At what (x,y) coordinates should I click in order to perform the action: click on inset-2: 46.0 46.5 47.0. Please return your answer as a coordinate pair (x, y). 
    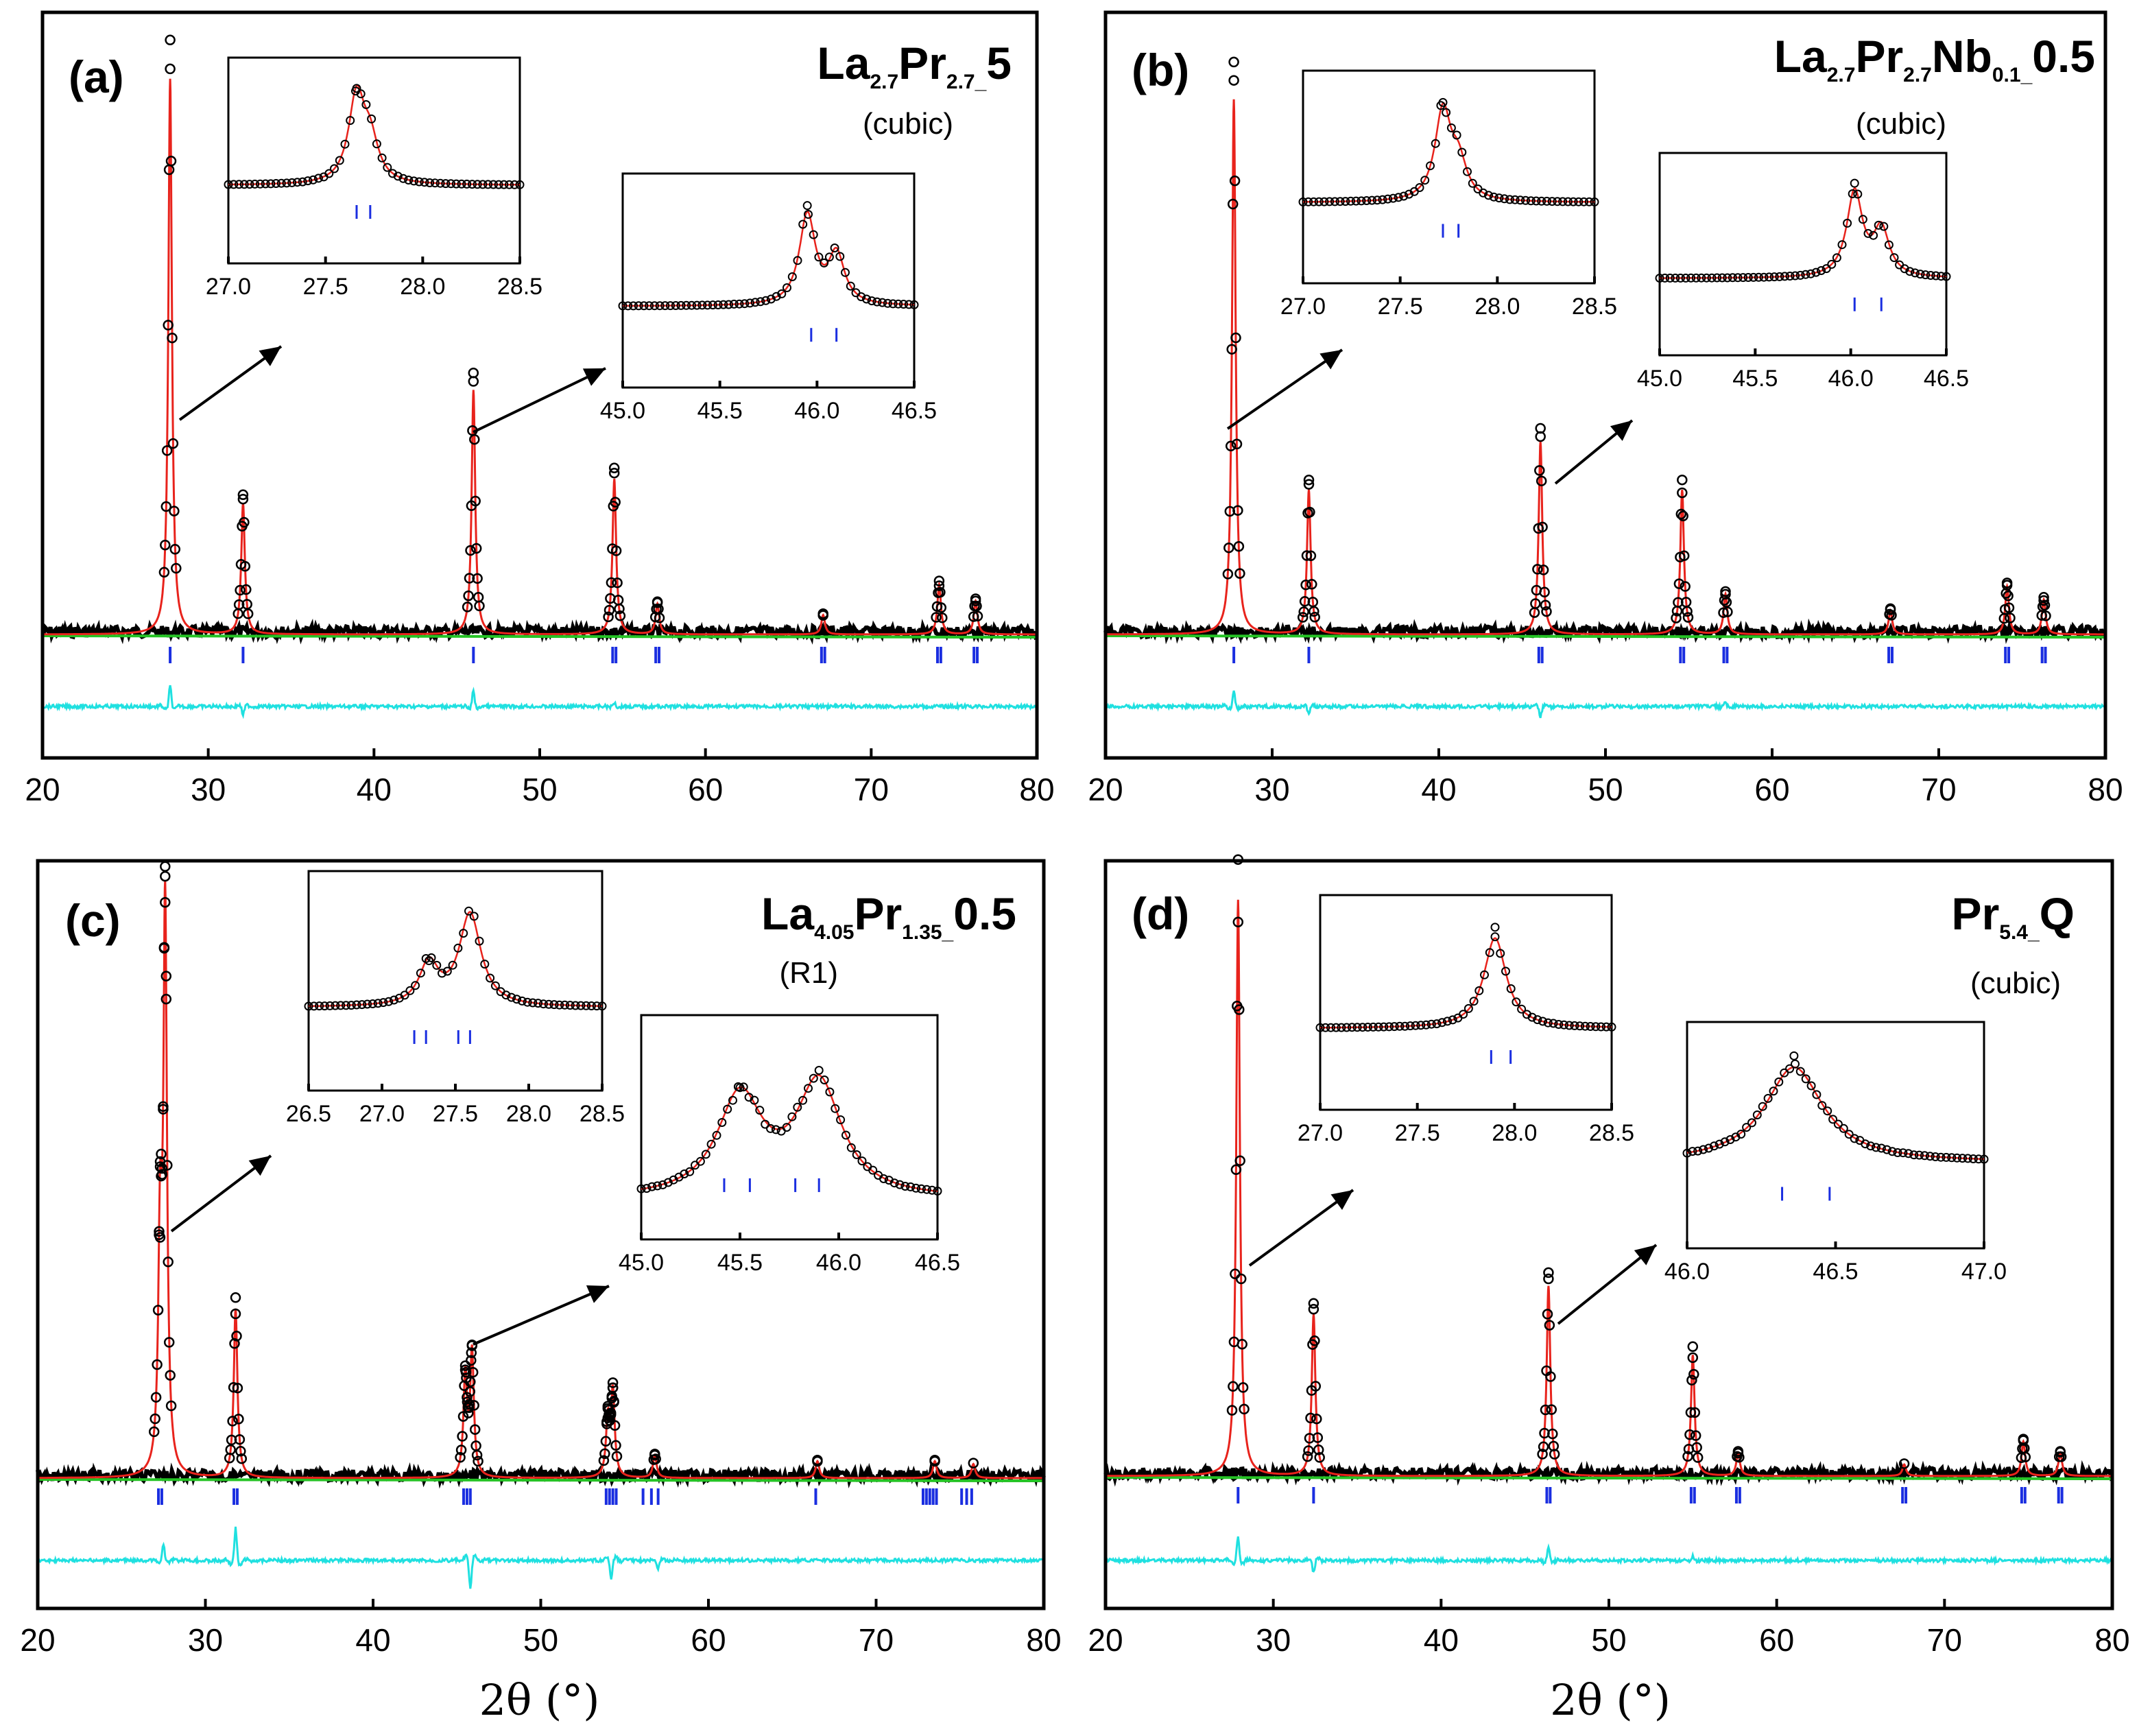
    Looking at the image, I should click on (1835, 1153).